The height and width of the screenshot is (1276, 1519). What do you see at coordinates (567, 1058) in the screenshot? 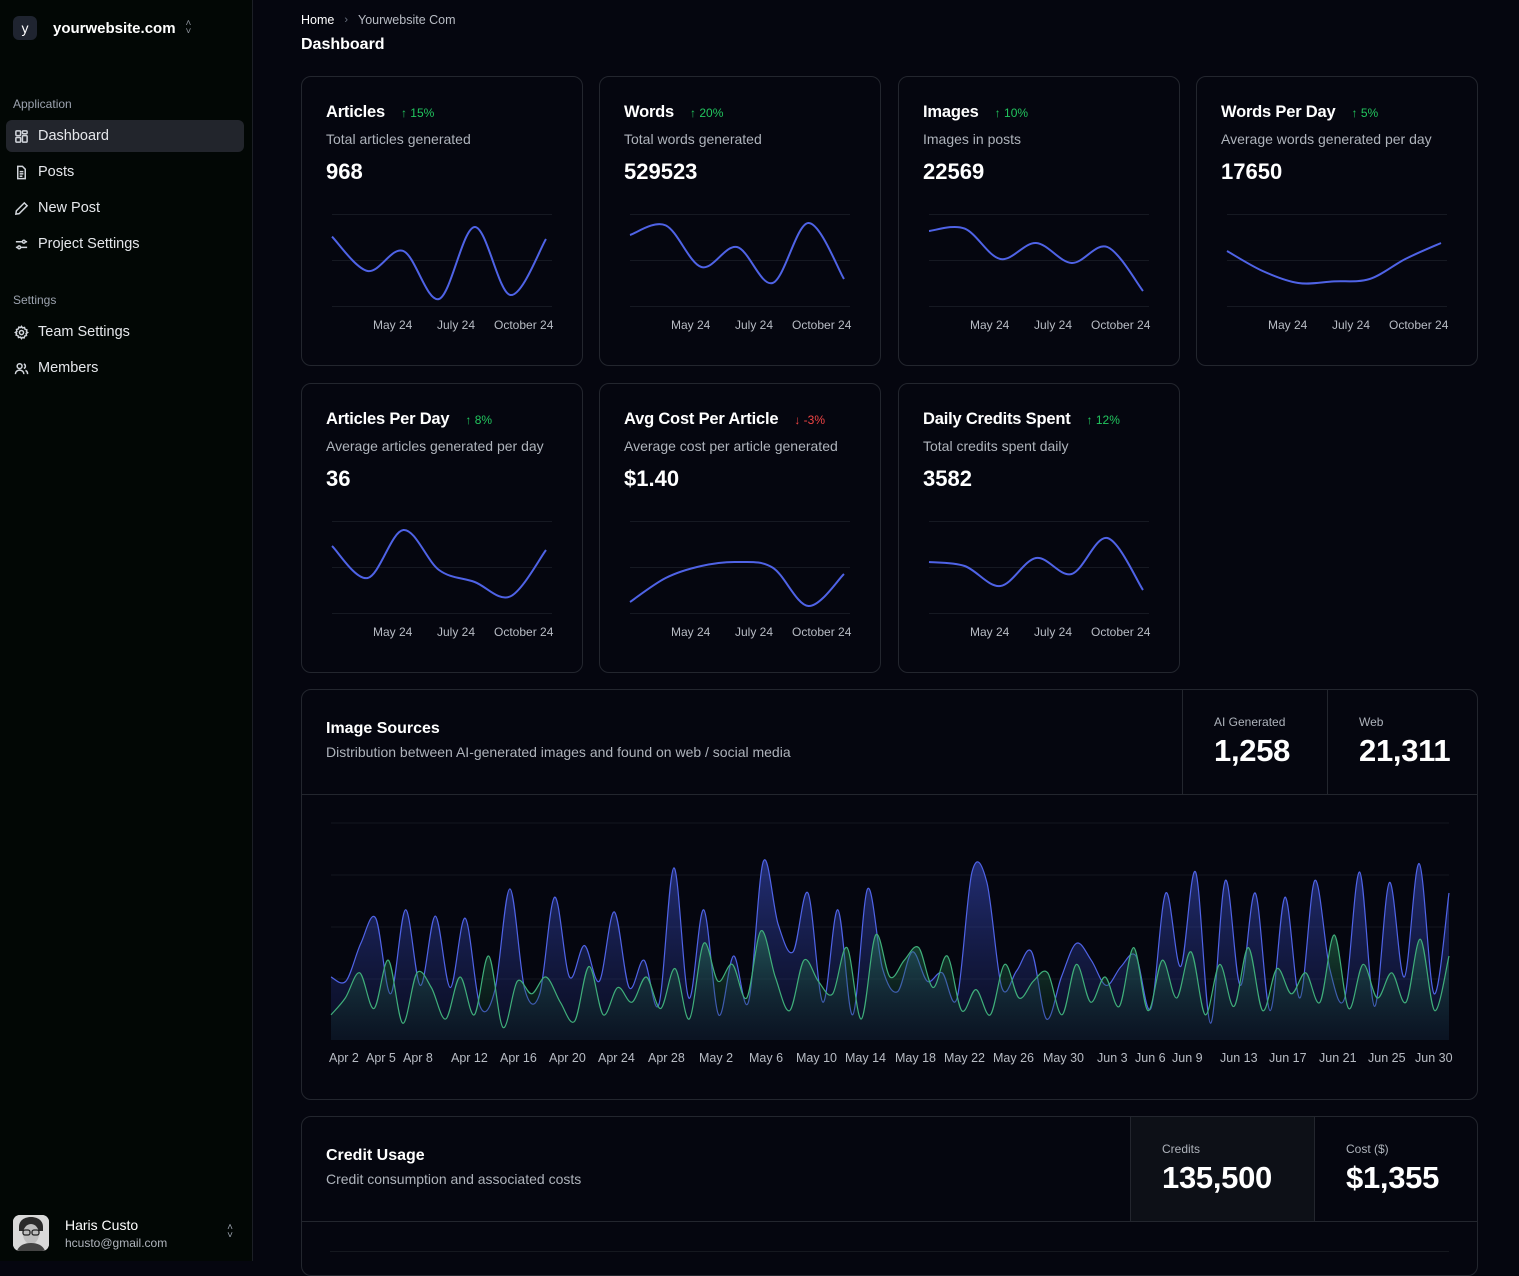
I see `x-tick-label: Apr 20` at bounding box center [567, 1058].